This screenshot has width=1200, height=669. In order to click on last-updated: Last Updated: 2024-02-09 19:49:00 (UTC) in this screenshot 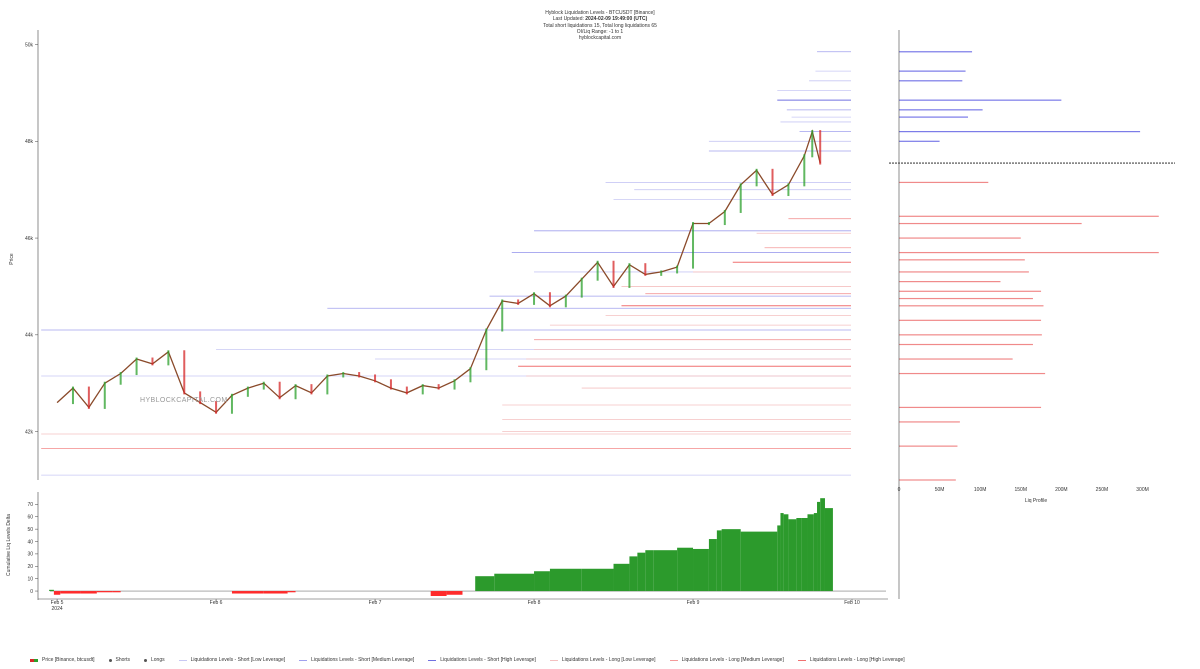, I will do `click(600, 19)`.